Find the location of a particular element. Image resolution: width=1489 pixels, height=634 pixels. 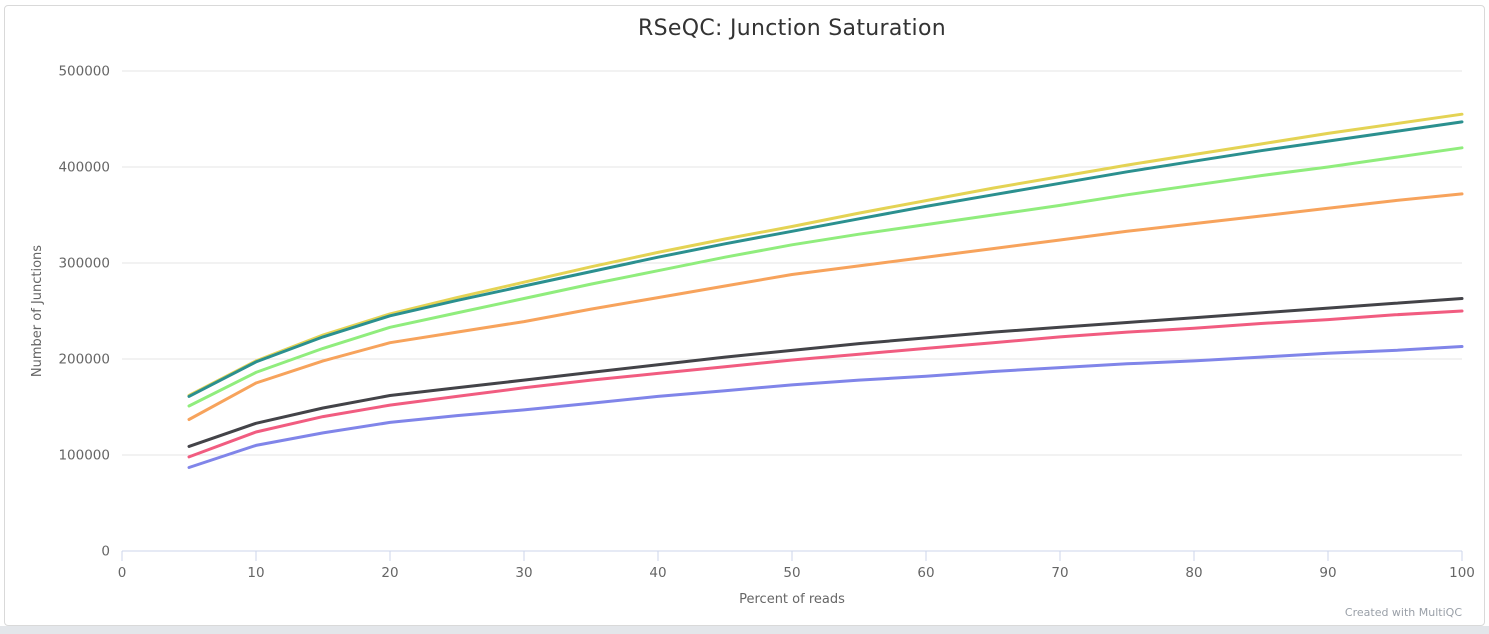

x-tick-label: 30 is located at coordinates (523, 573).